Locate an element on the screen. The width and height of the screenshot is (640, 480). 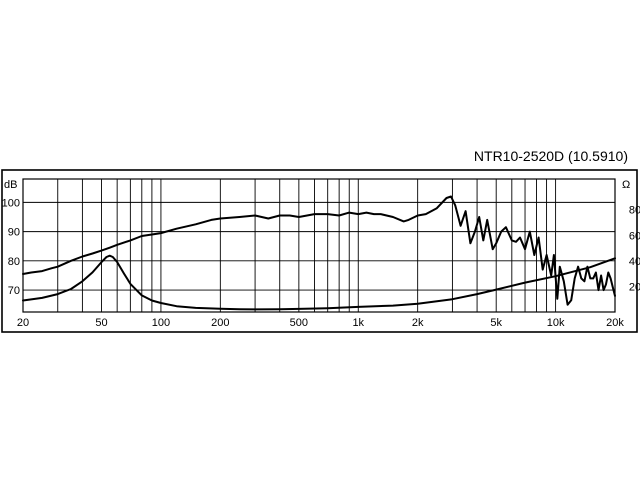
x-tick-label: 50 is located at coordinates (101, 323).